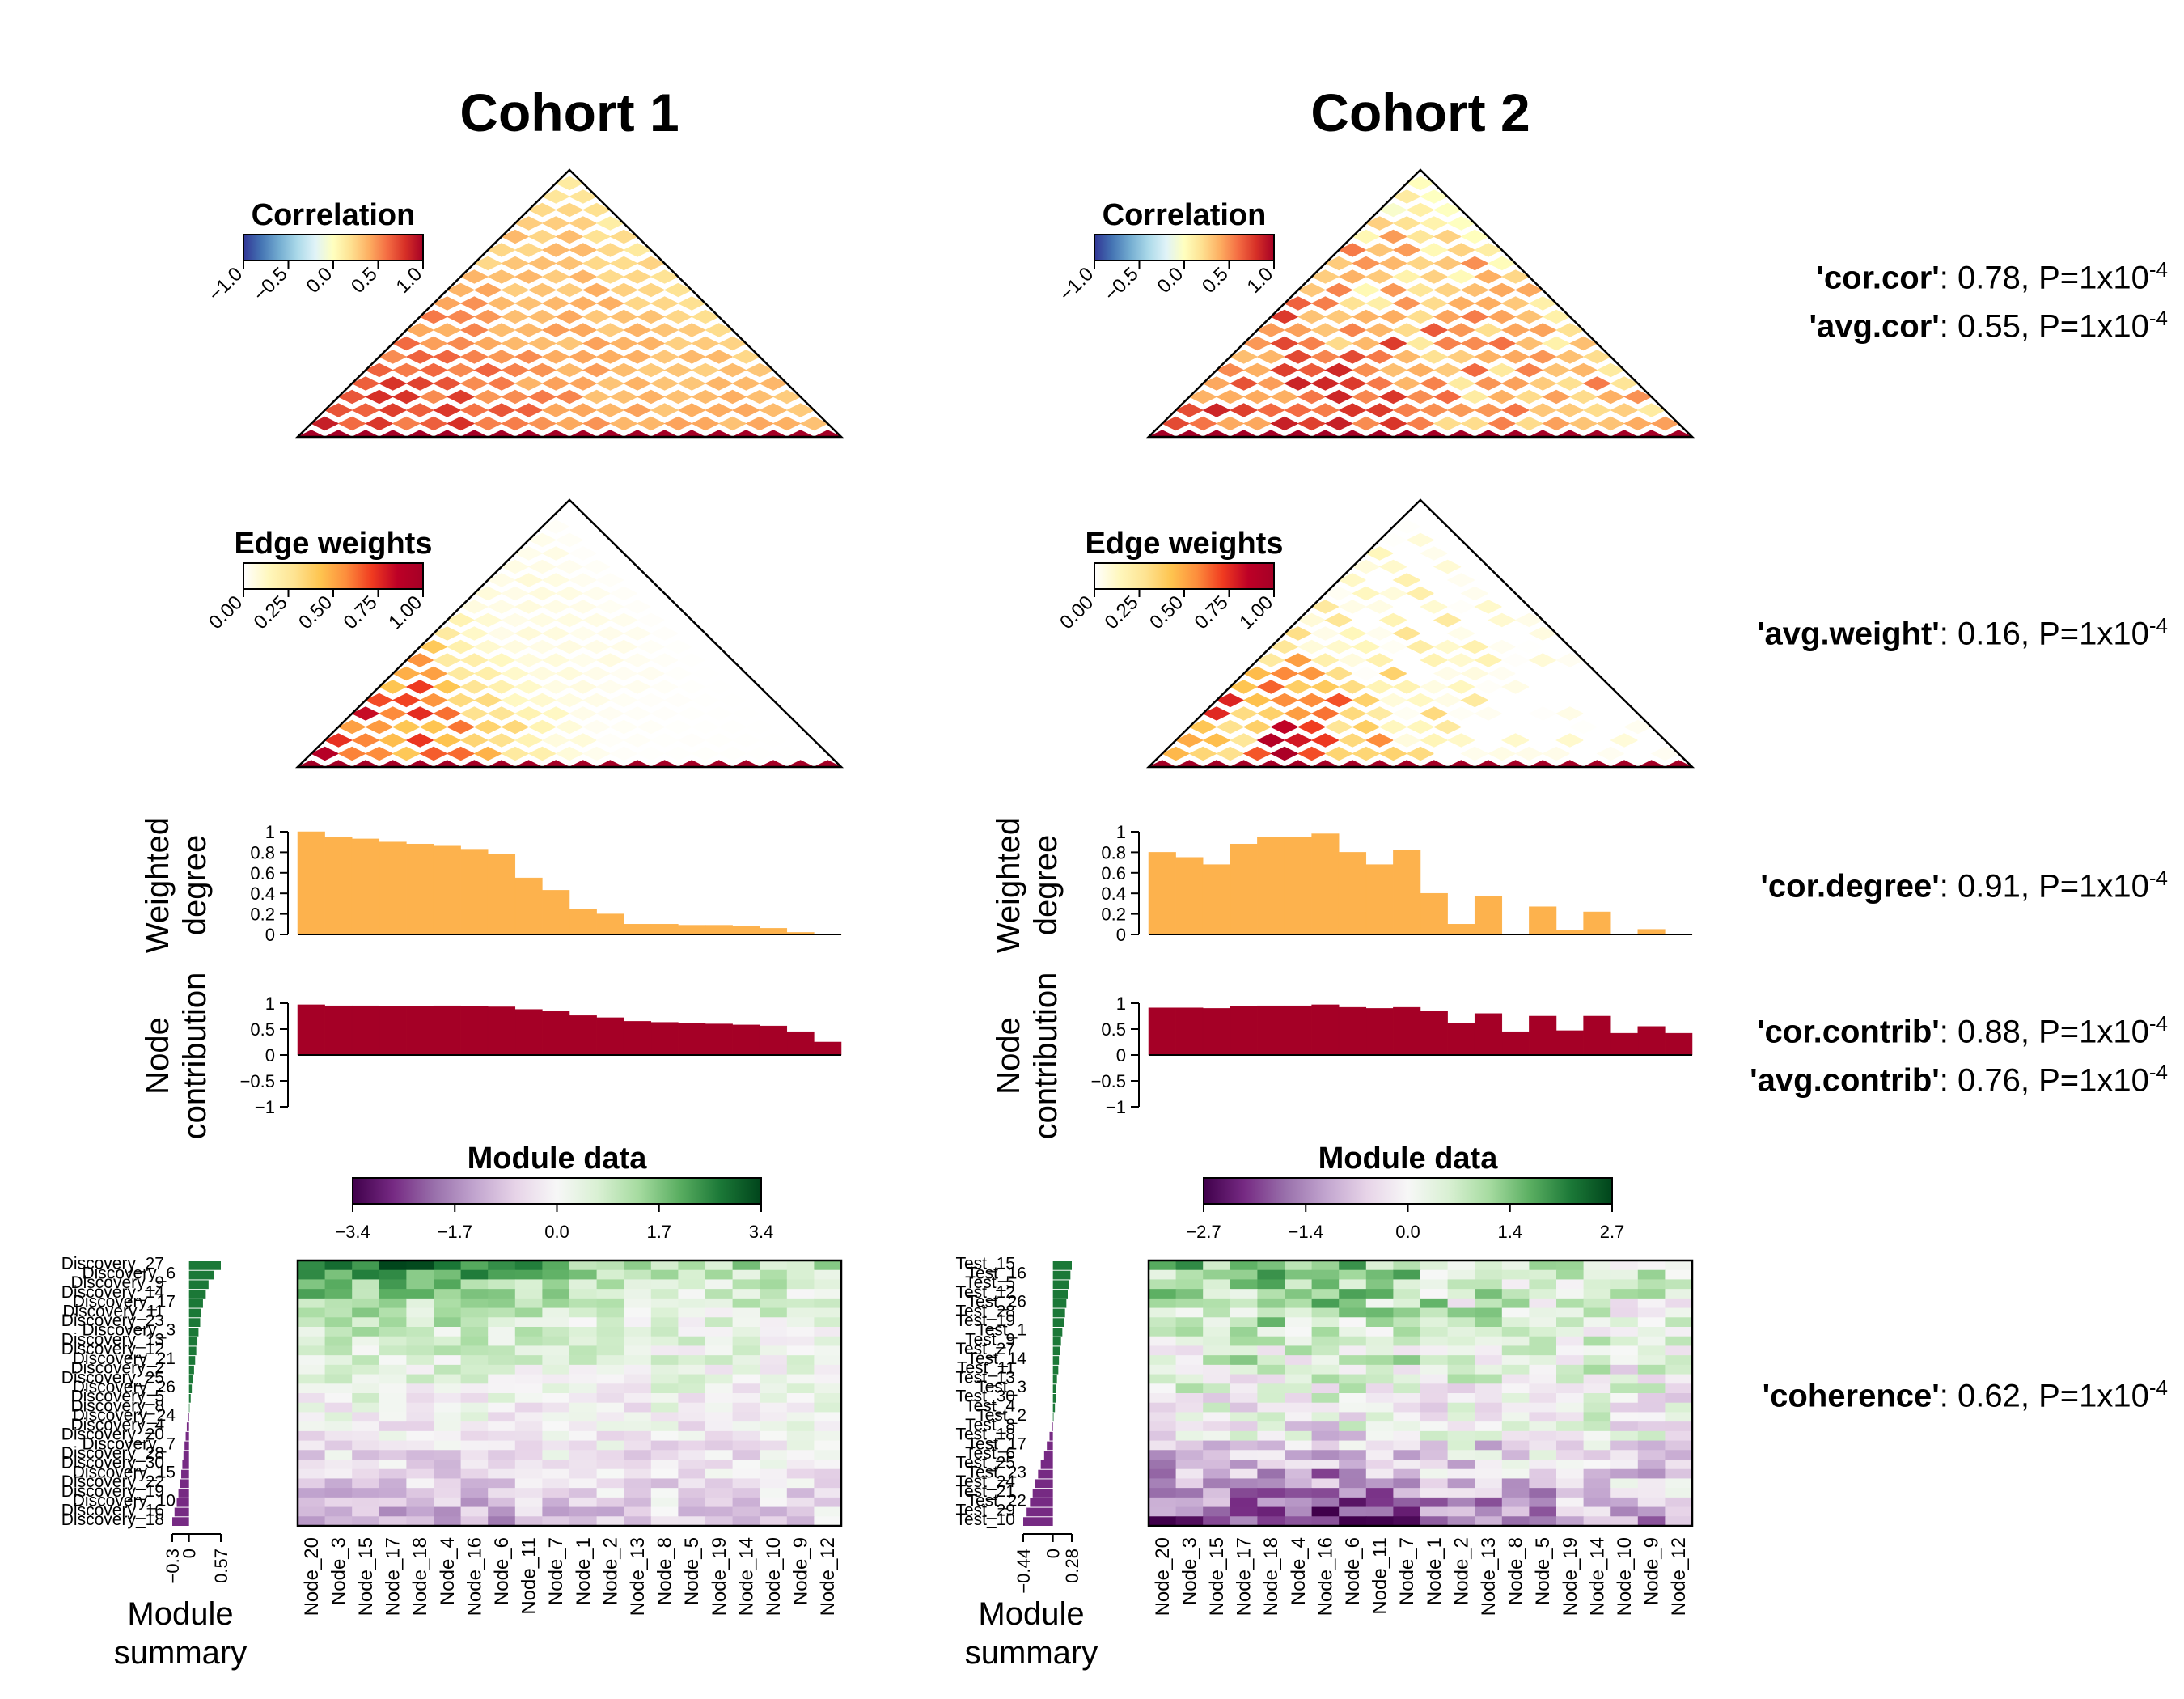 The width and height of the screenshot is (2184, 1699). Describe the element at coordinates (409, 280) in the screenshot. I see `legend-correlation-1-tick-label: 1.0` at that location.